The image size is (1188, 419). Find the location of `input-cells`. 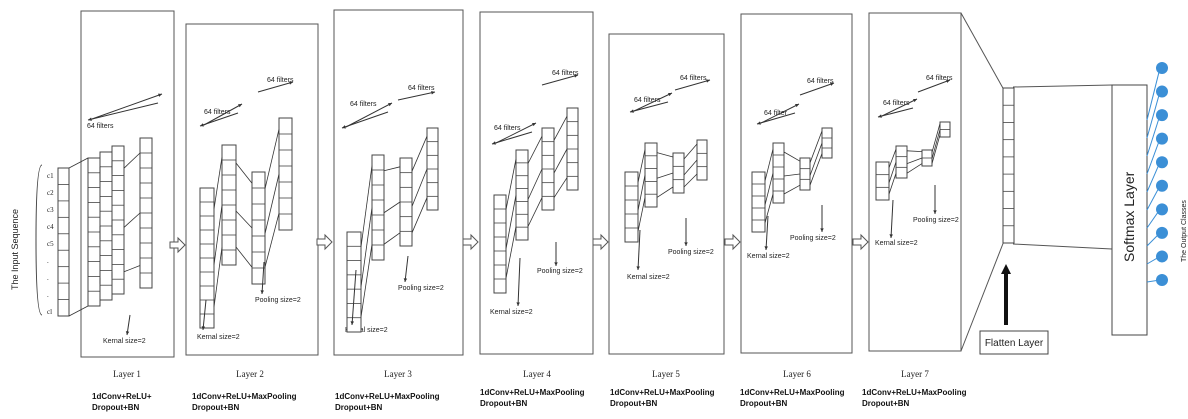

input-cells is located at coordinates (63, 242).